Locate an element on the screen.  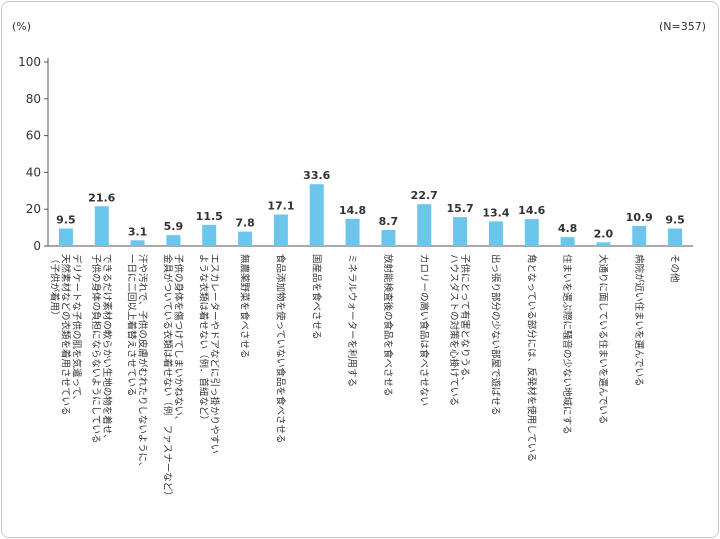
category-label: 大通りに面している住まいを選んでいる is located at coordinates (603, 339).